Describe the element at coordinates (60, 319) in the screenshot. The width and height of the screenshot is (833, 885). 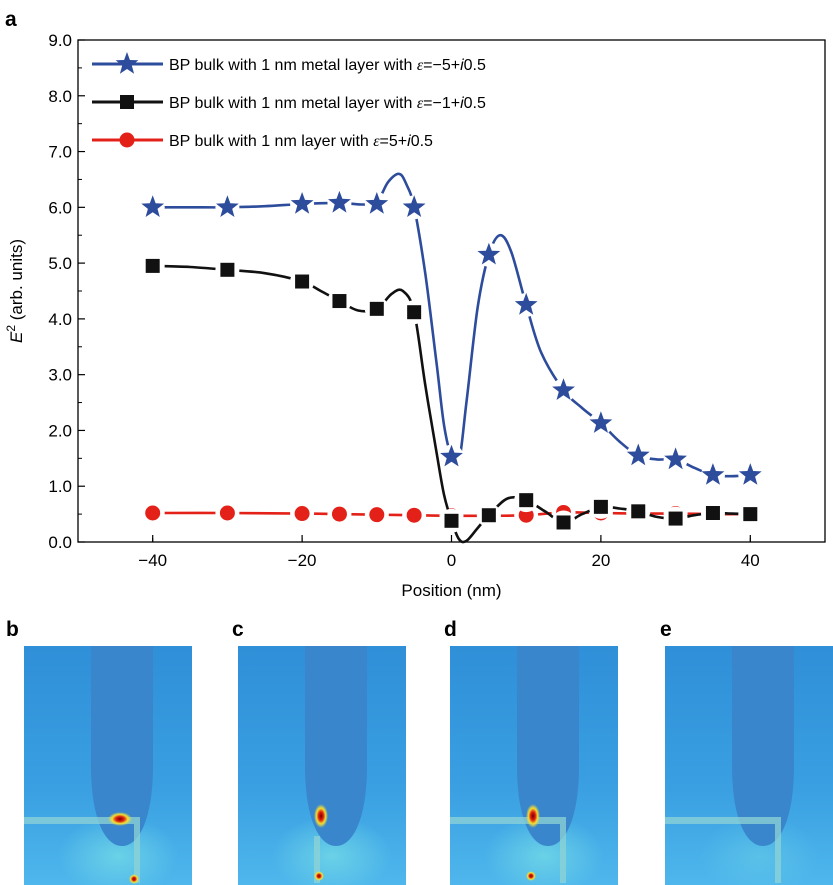
I see `y-tick-label: 4.0` at that location.